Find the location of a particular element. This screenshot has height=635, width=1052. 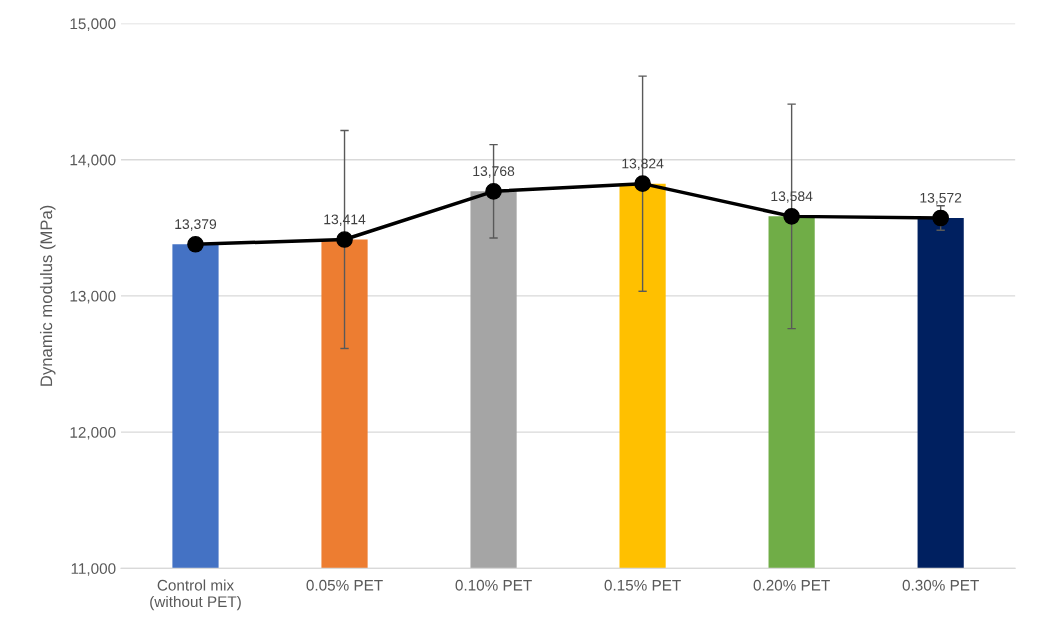

y-tick-label: 11,000 is located at coordinates (93, 569).